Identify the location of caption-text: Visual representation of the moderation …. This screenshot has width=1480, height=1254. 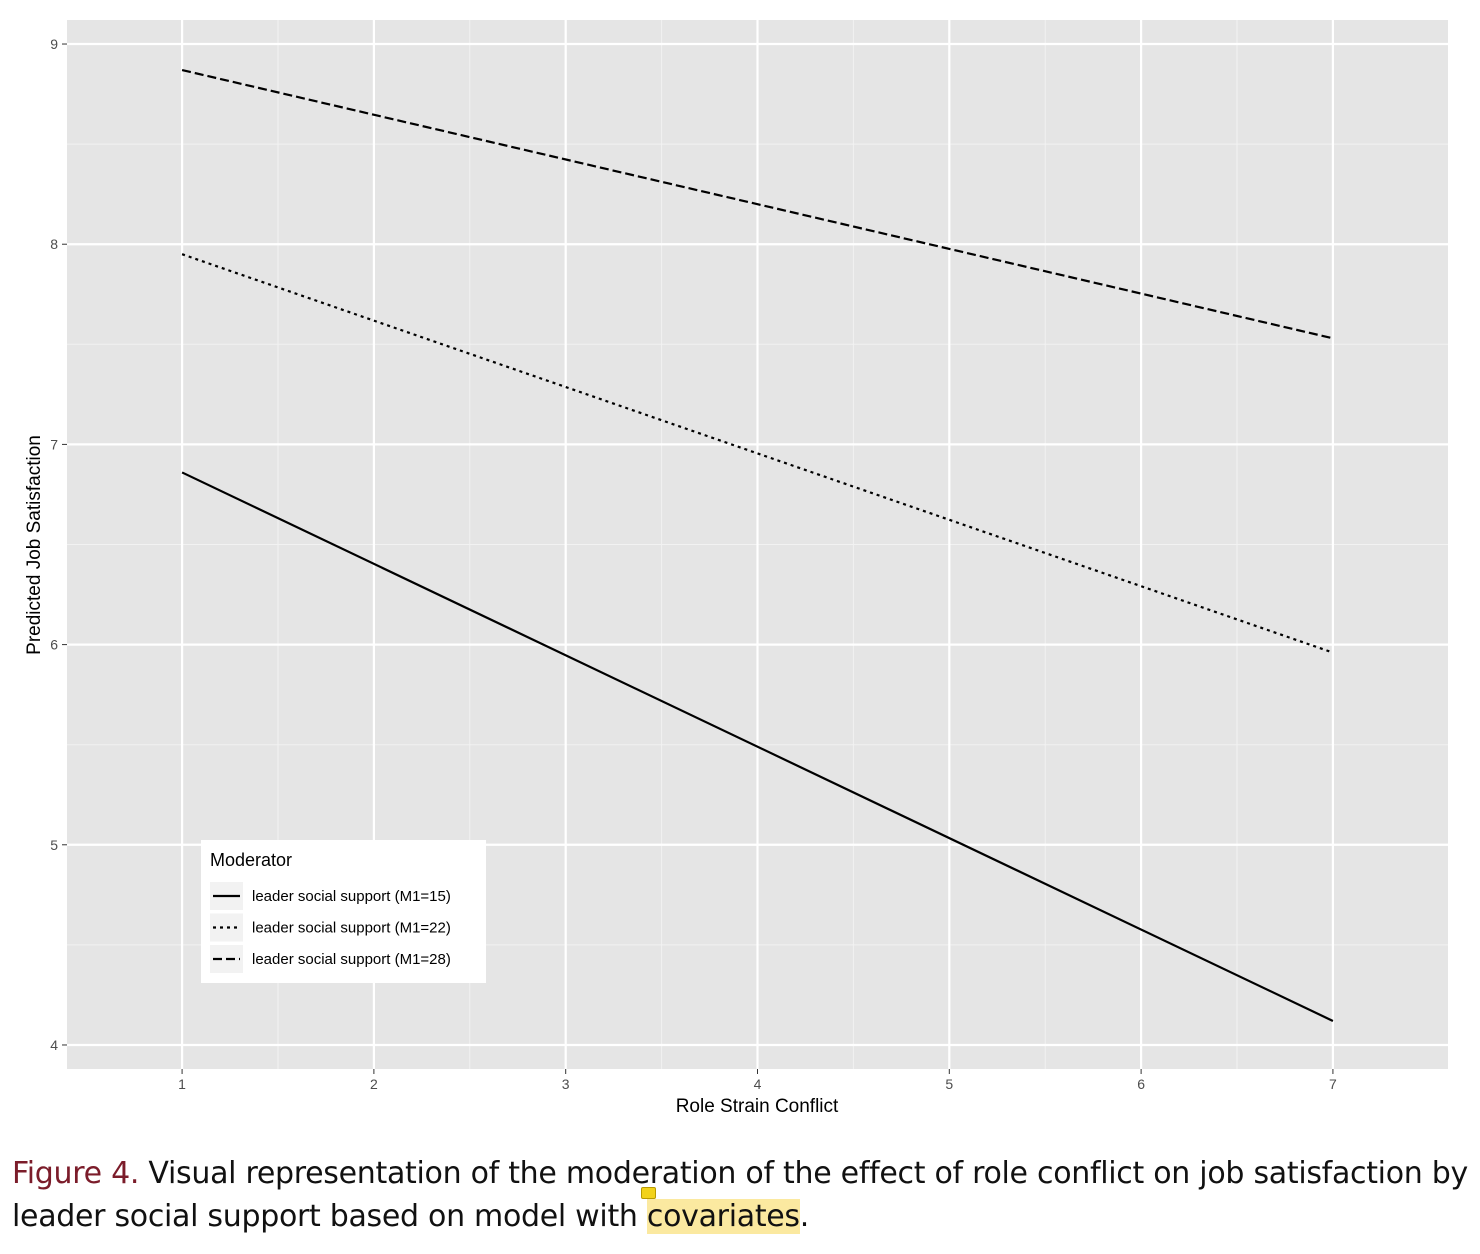
(740, 1195).